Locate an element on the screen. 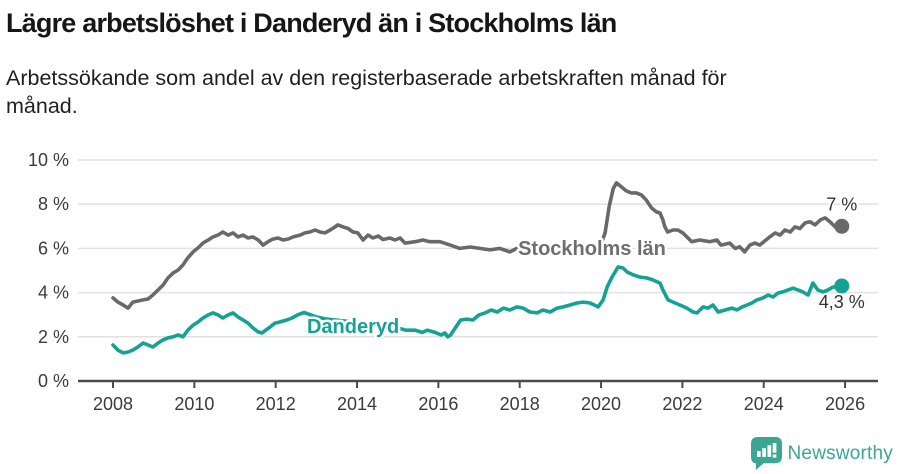 Image resolution: width=900 pixels, height=474 pixels. x-tick-label: 2026 is located at coordinates (845, 404).